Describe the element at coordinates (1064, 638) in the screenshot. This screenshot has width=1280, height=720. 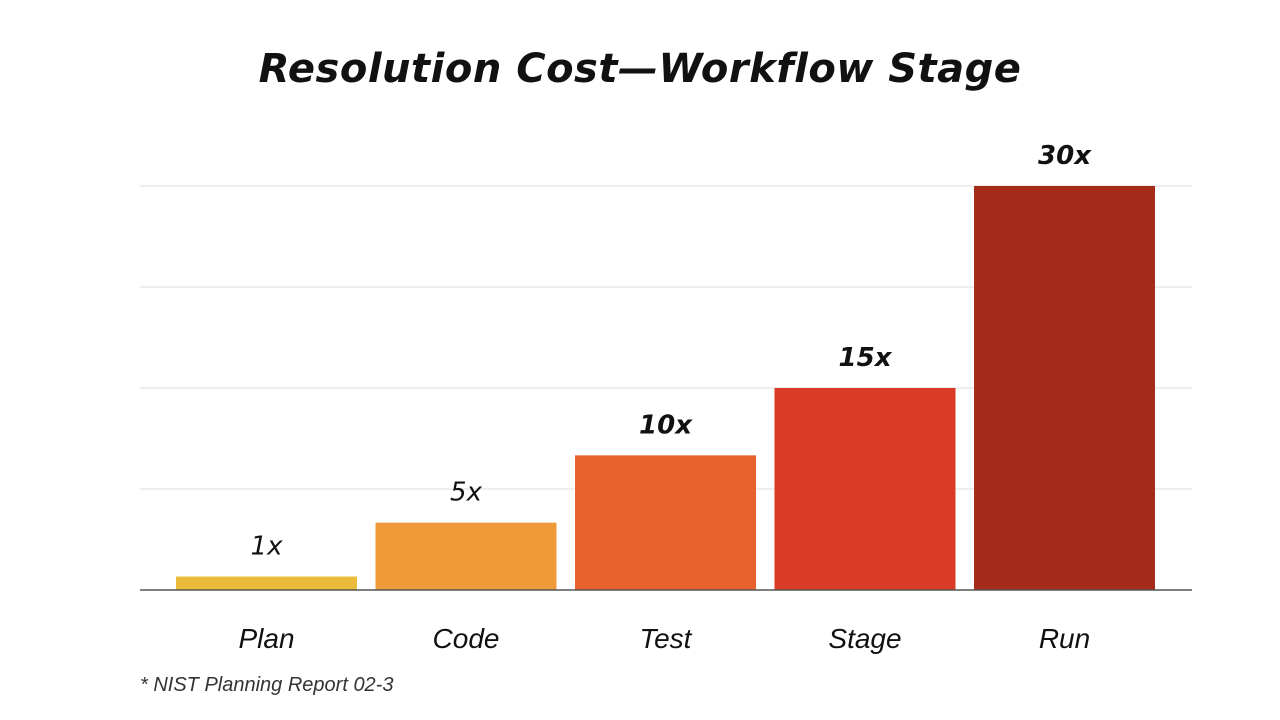
I see `x-tick-label-run: Run` at that location.